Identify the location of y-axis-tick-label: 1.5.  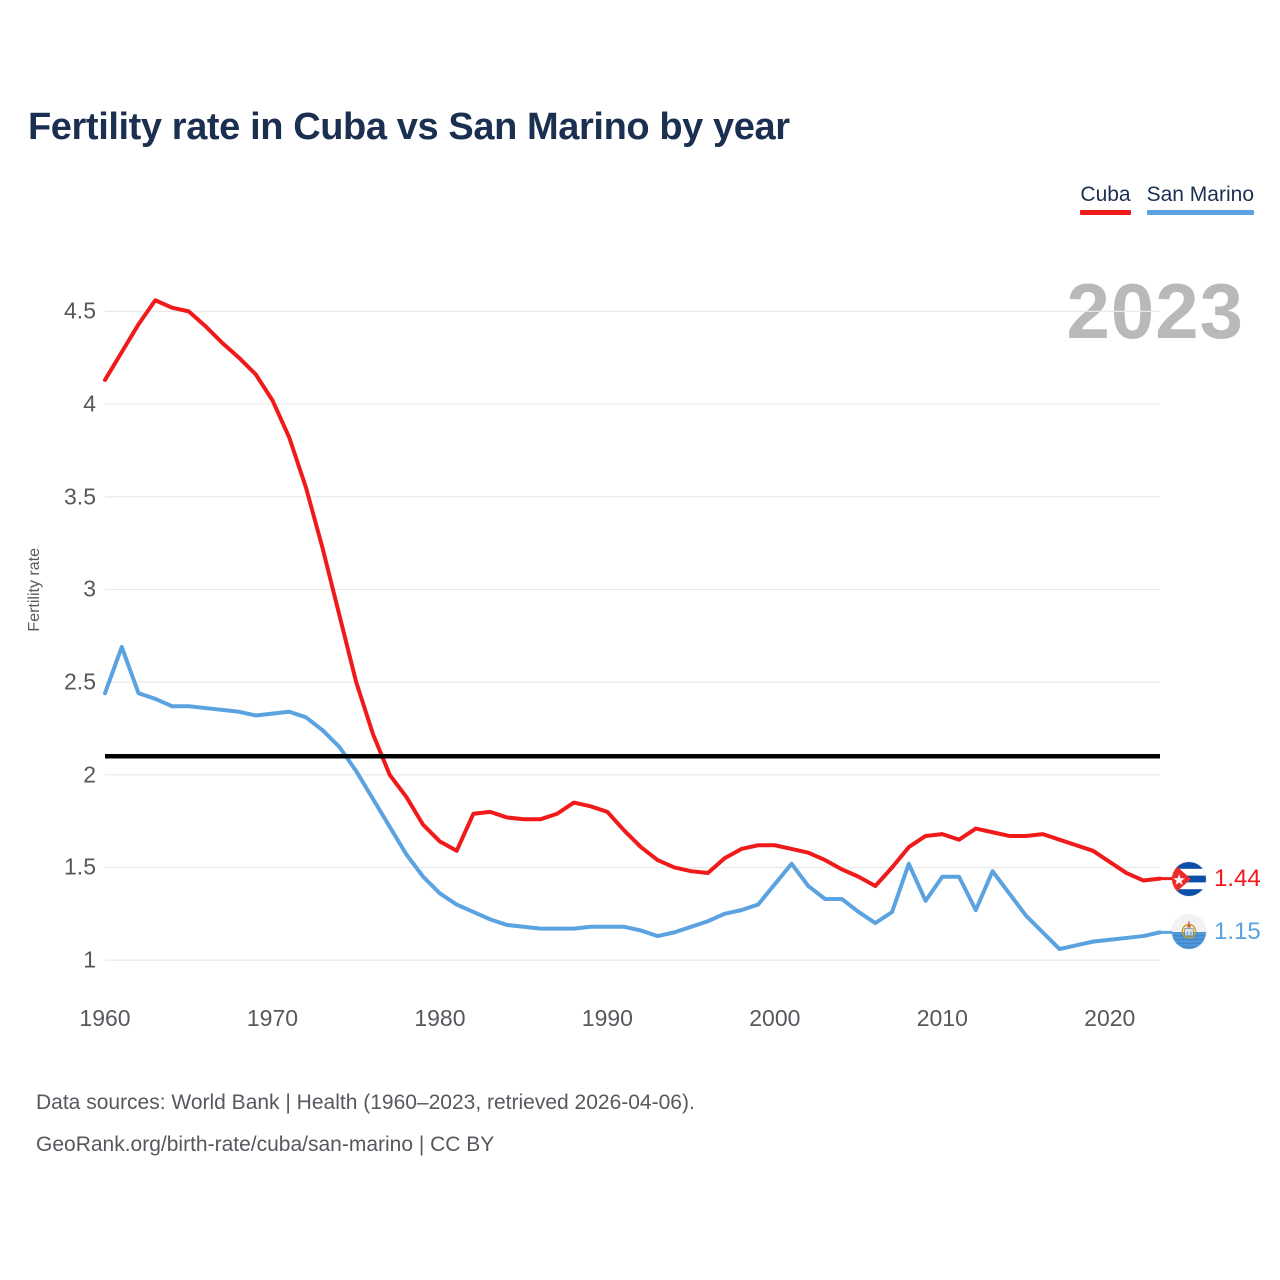
(80, 866).